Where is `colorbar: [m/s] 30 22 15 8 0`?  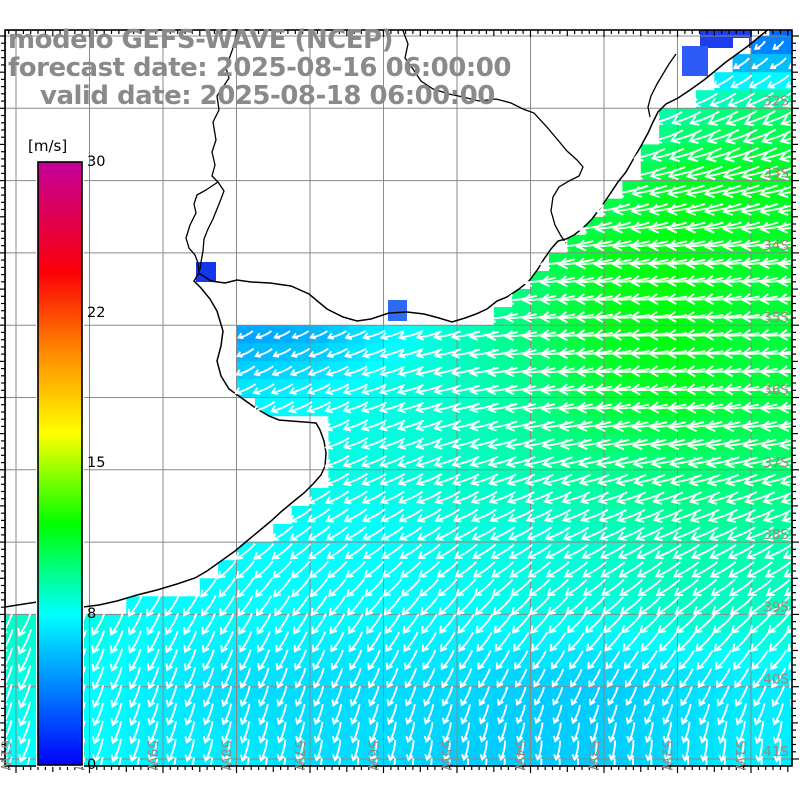
colorbar: [m/s] 30 22 15 8 0 is located at coordinates (66, 455).